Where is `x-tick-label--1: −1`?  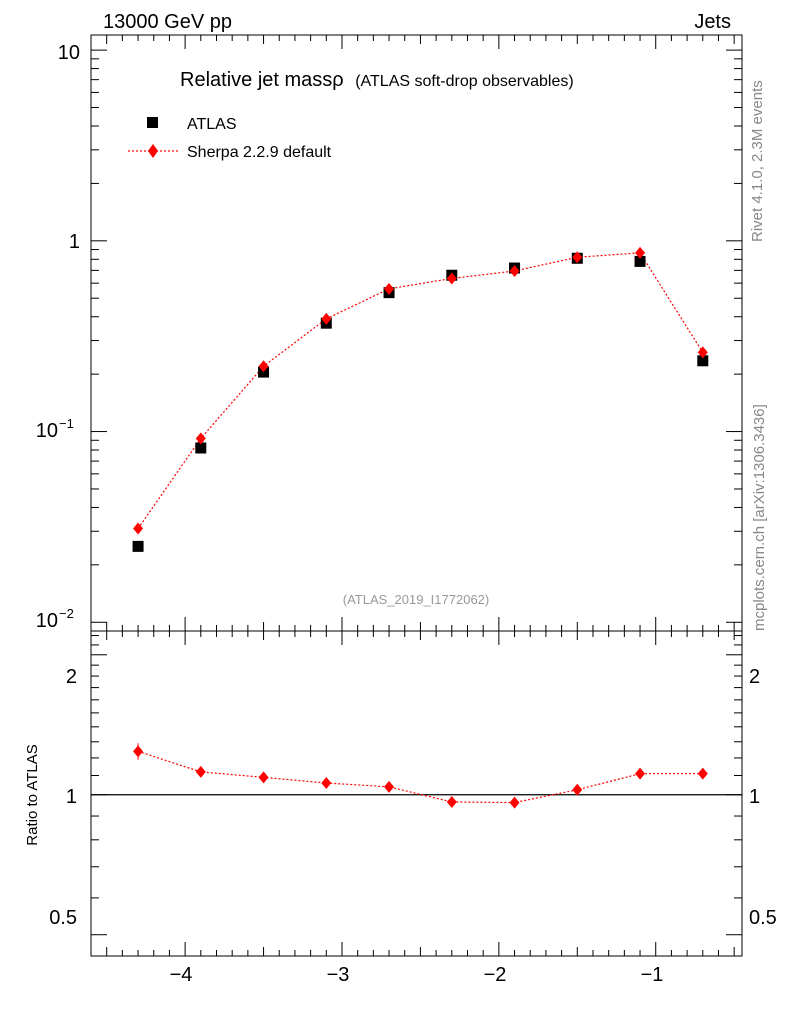 x-tick-label--1: −1 is located at coordinates (652, 975).